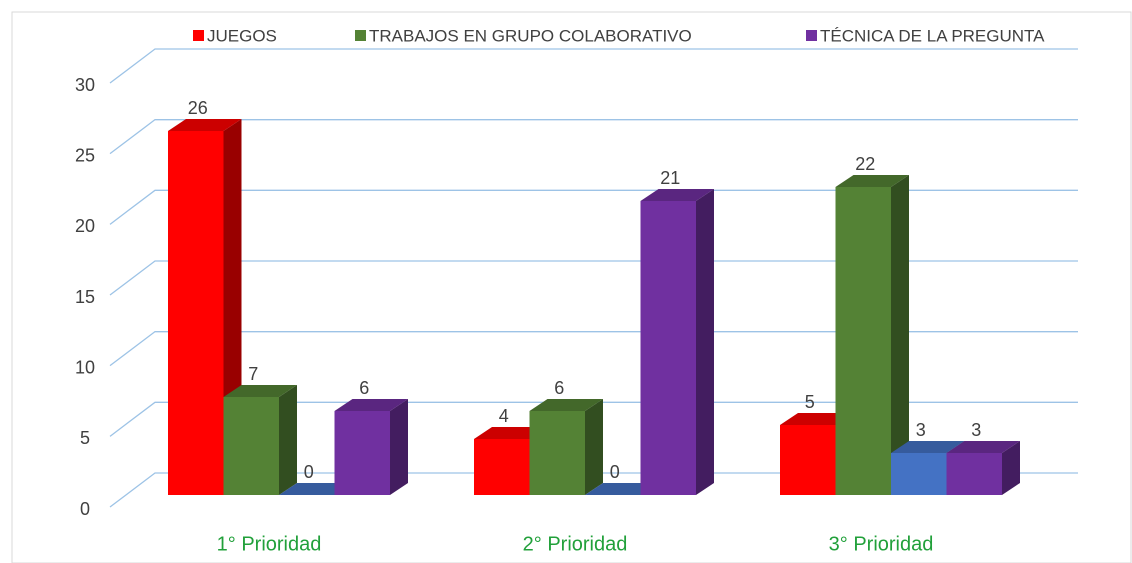  I want to click on data-label: 26, so click(198, 108).